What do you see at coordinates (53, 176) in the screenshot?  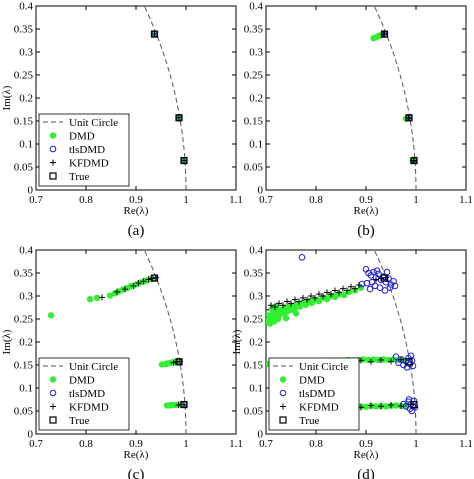 I see `legend-marker-true` at bounding box center [53, 176].